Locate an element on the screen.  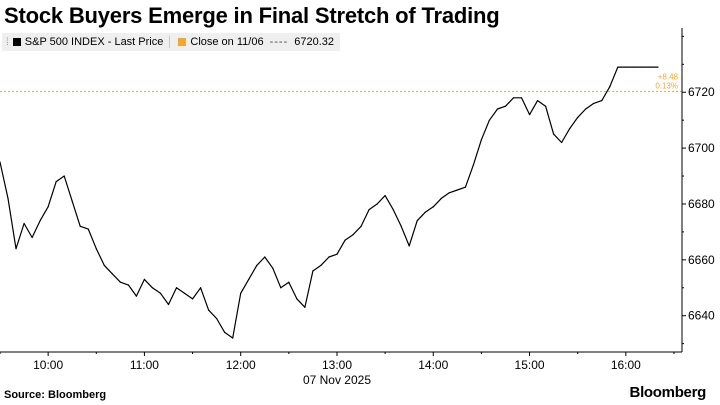
legend-divider is located at coordinates (170, 42).